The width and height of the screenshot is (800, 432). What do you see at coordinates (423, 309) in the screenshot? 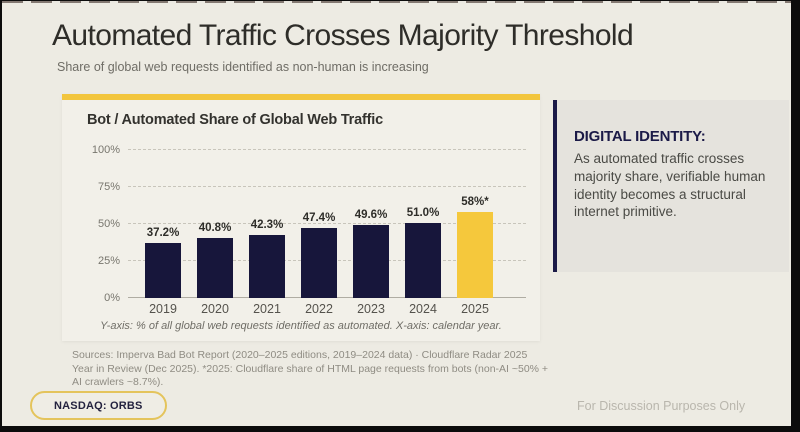
I see `x-tick-label-2024: 2024` at bounding box center [423, 309].